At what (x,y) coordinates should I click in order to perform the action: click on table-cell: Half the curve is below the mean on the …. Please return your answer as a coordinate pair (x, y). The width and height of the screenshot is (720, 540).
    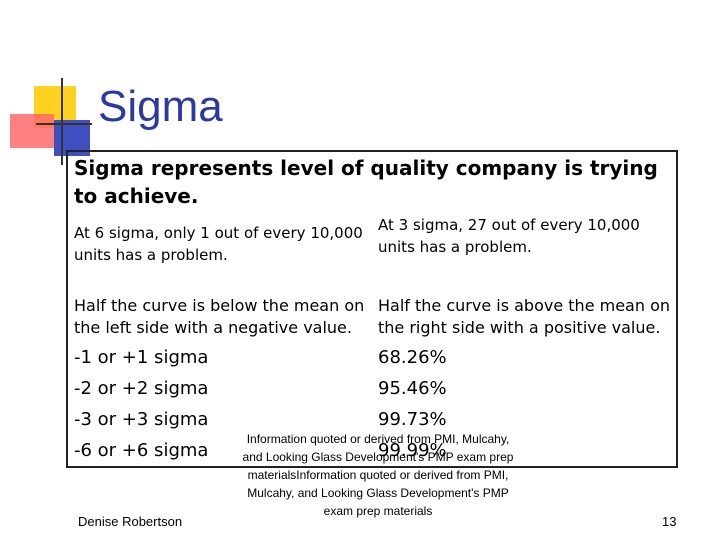
    Looking at the image, I should click on (219, 316).